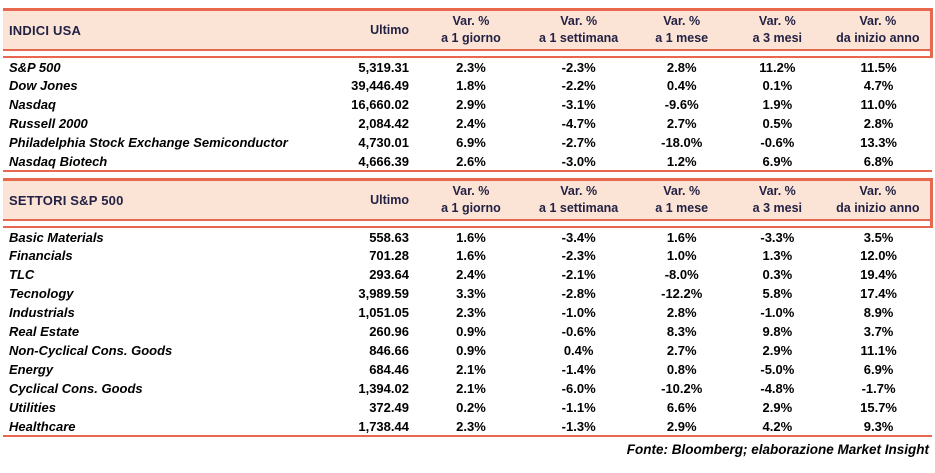 The image size is (935, 473). Describe the element at coordinates (383, 293) in the screenshot. I see `ultimo-value-cell: 3,989.59` at that location.